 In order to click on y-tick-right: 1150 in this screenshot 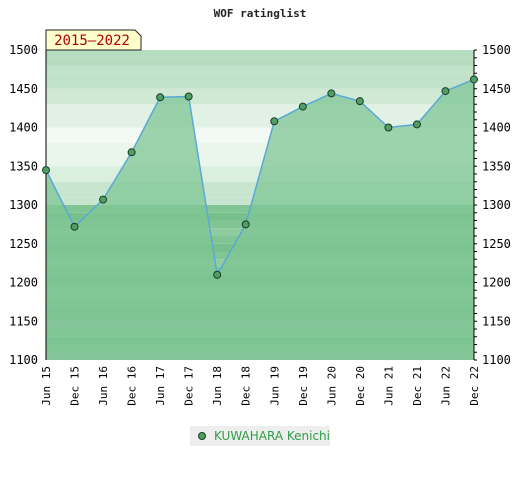, I will do `click(496, 321)`.